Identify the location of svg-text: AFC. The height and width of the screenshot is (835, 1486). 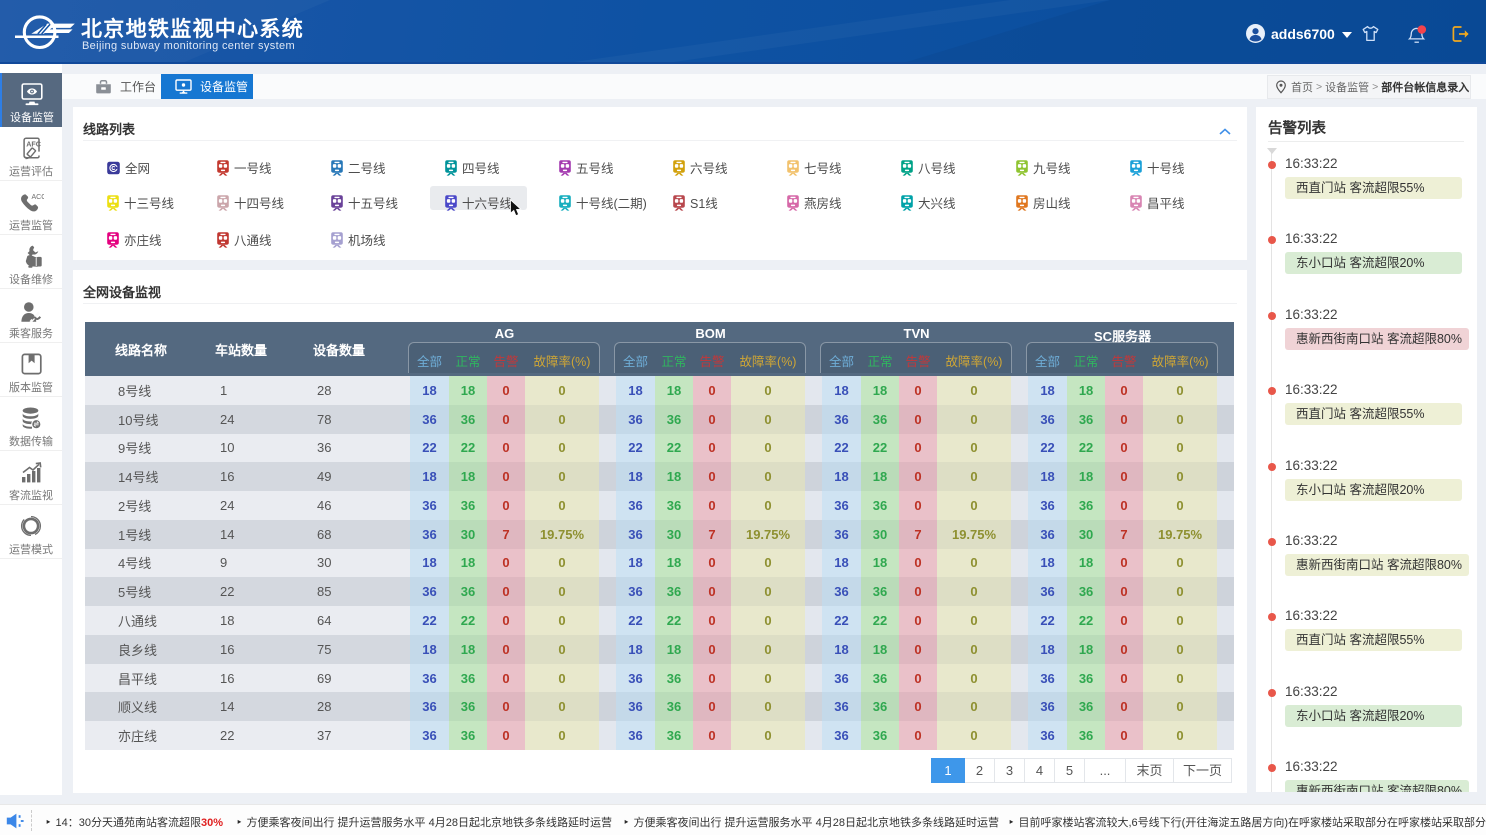
(33, 144).